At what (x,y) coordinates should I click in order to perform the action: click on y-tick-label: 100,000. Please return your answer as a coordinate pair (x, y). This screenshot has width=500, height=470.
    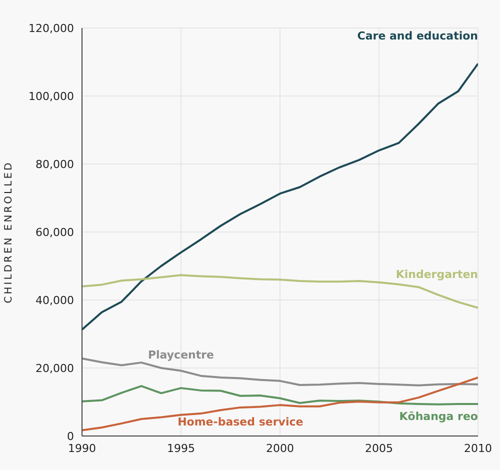
    Looking at the image, I should click on (51, 96).